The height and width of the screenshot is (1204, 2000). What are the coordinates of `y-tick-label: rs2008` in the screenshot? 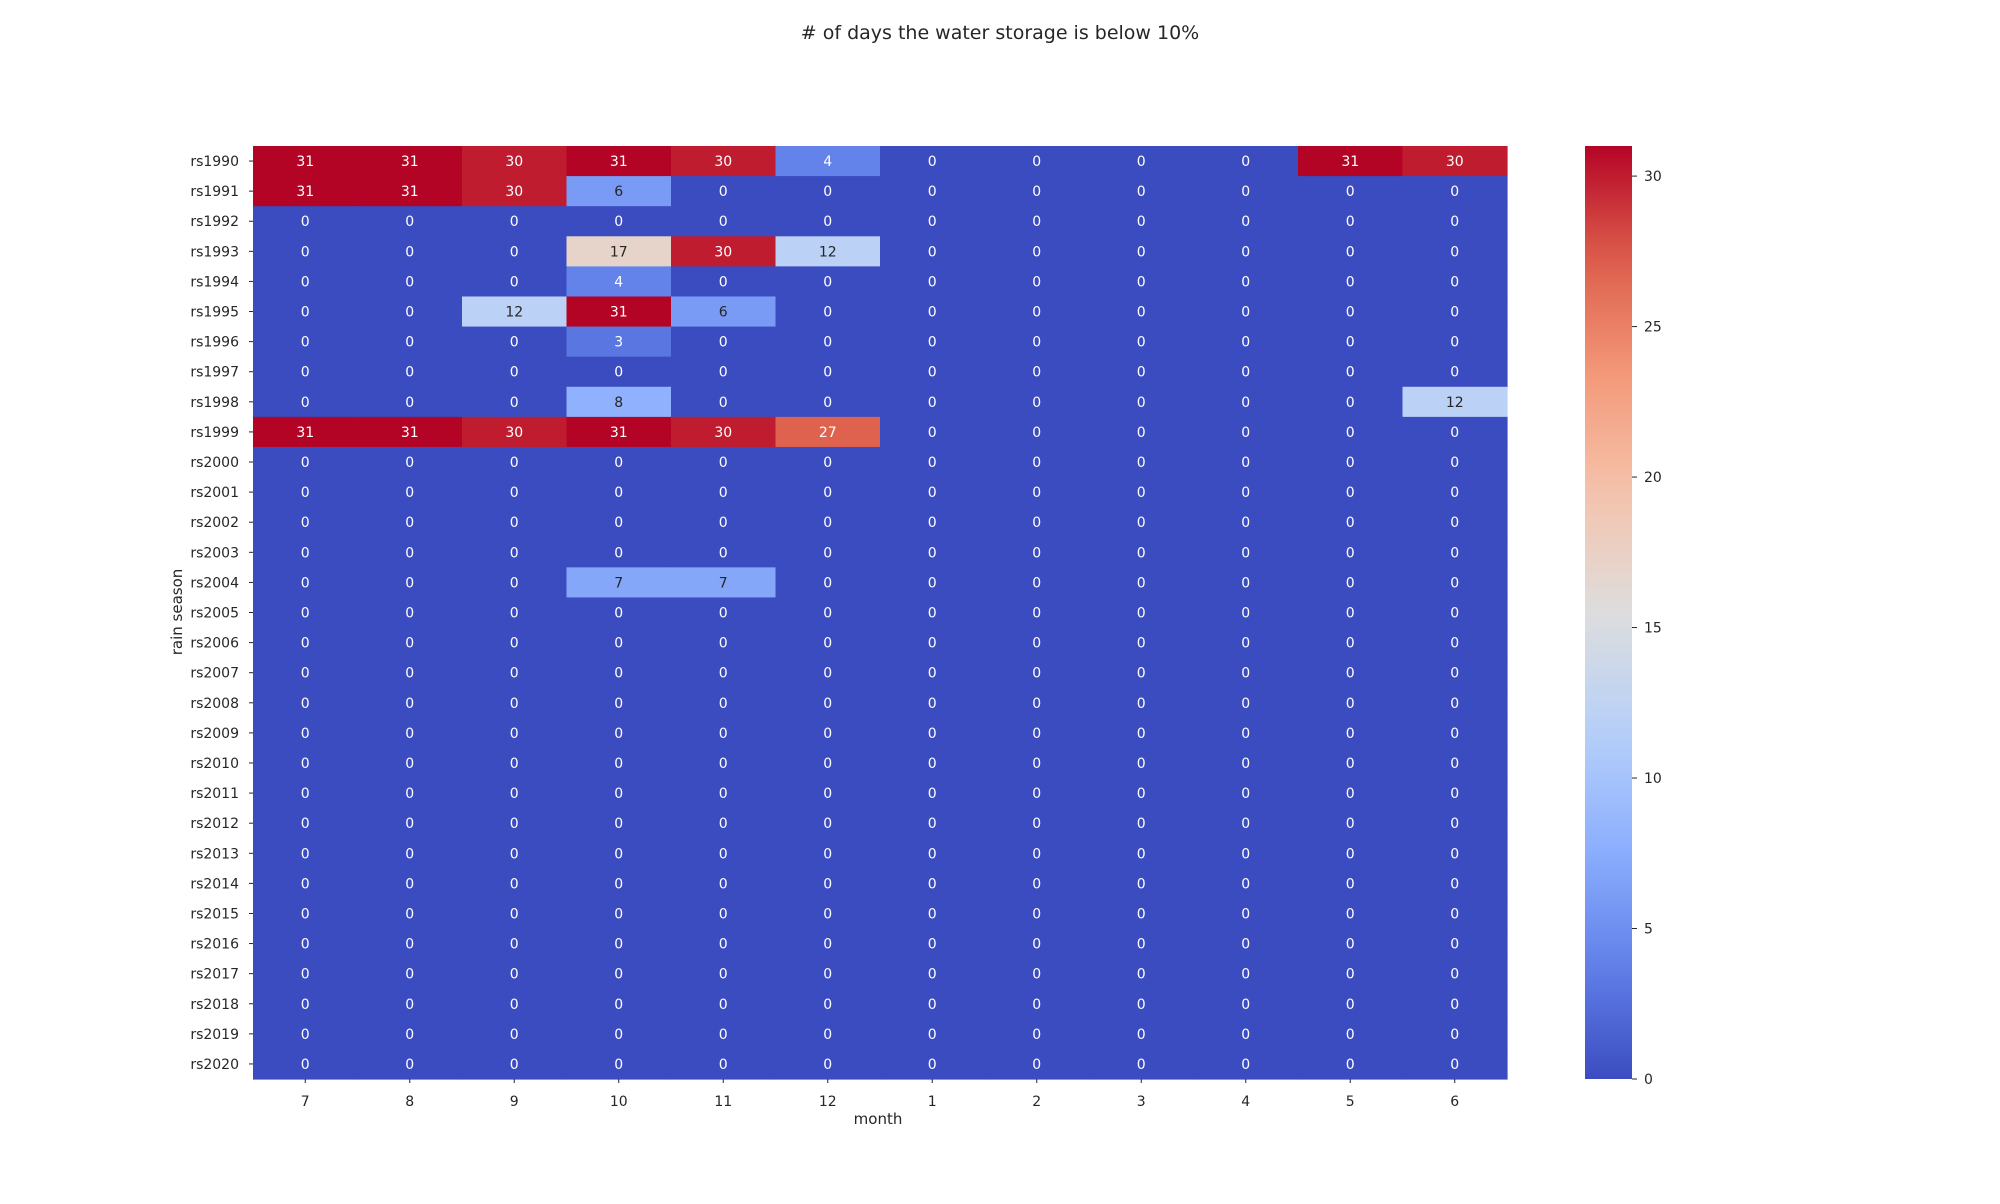 It's located at (214, 704).